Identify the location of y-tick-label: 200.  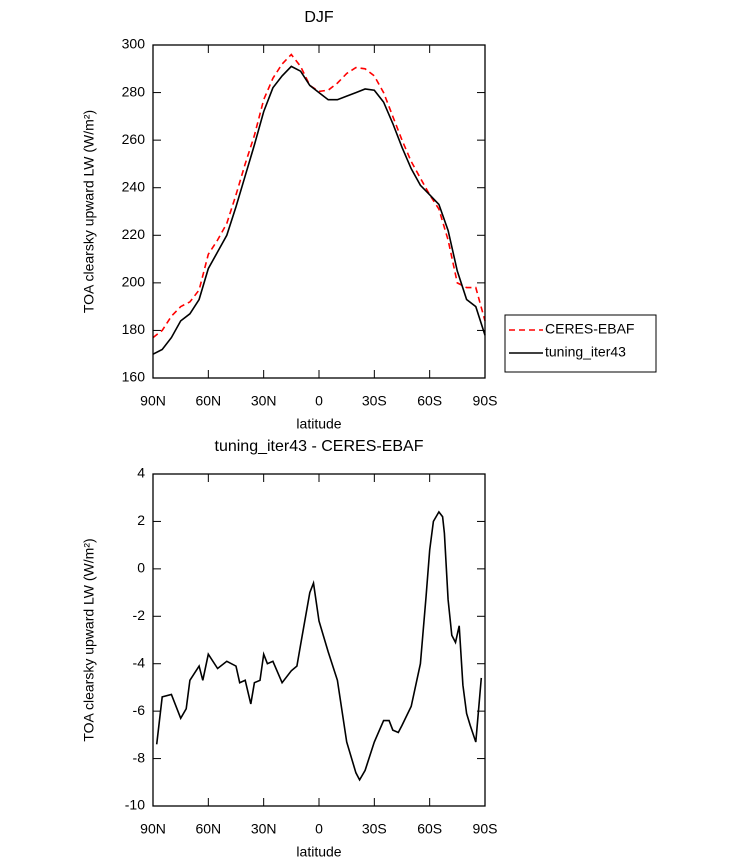
(134, 282).